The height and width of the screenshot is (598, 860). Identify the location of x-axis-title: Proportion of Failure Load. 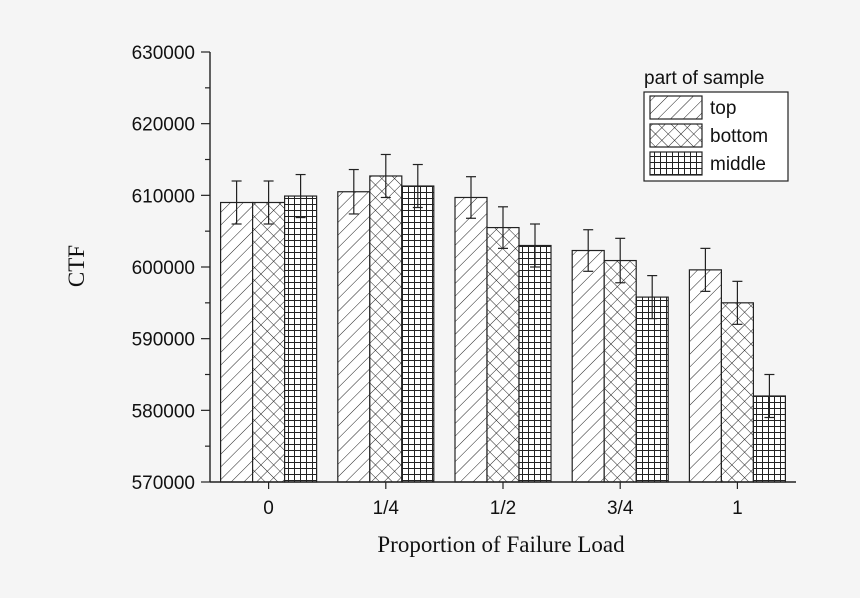
(501, 544).